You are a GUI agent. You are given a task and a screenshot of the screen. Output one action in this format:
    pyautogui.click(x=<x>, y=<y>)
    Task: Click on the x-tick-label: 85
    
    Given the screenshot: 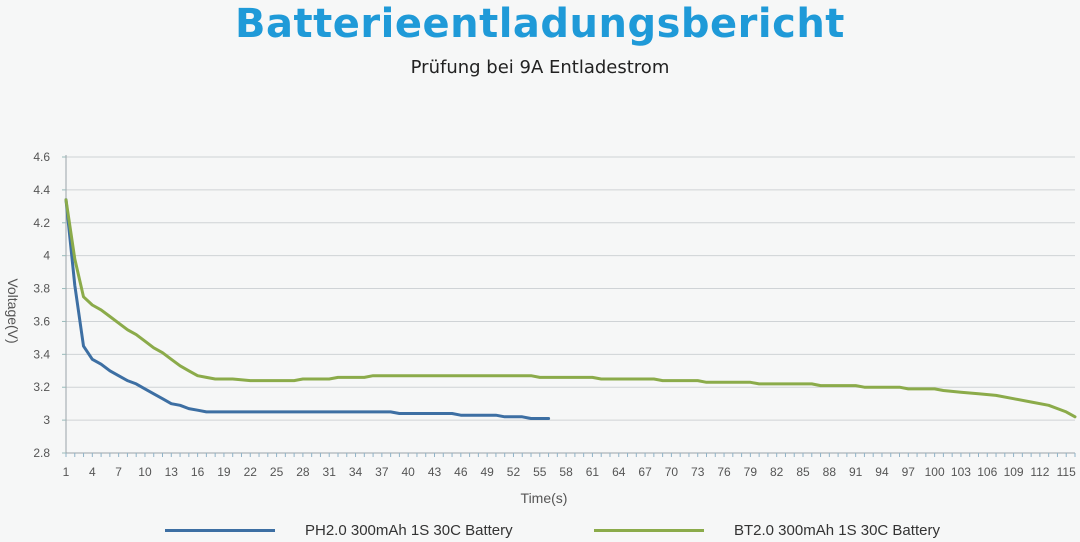 What is the action you would take?
    pyautogui.click(x=803, y=472)
    